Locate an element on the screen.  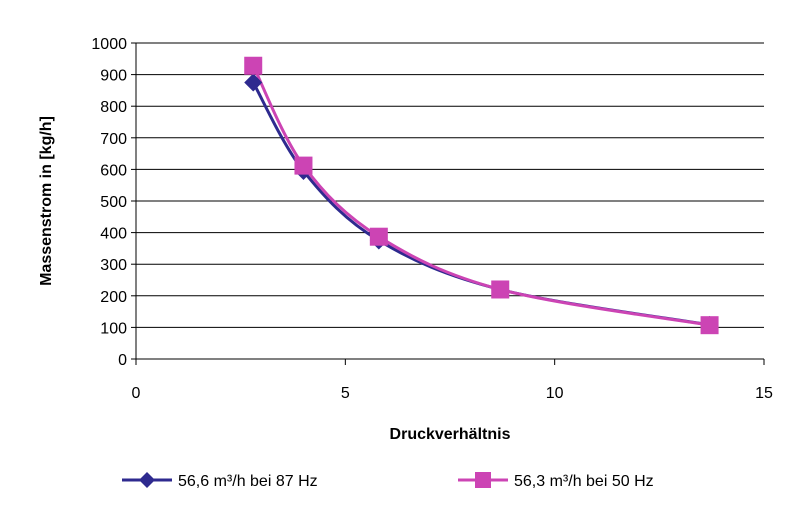
x-tick-label-15: 15 is located at coordinates (764, 393).